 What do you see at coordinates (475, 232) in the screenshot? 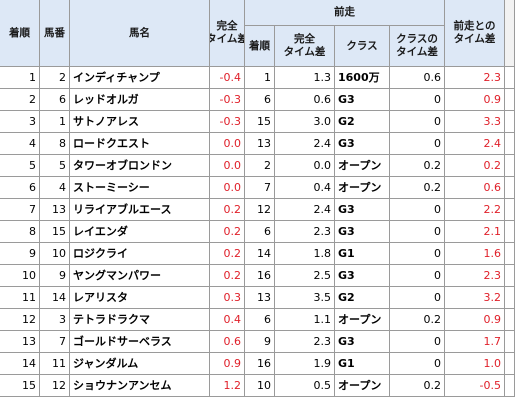
I see `cell-vs: 2.1` at bounding box center [475, 232].